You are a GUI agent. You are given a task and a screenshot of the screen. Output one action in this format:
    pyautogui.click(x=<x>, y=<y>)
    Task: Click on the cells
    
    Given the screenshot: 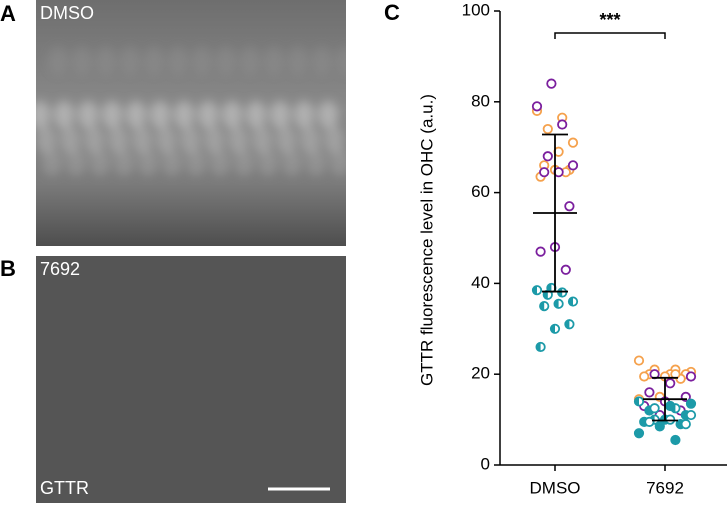 What is the action you would take?
    pyautogui.click(x=191, y=111)
    